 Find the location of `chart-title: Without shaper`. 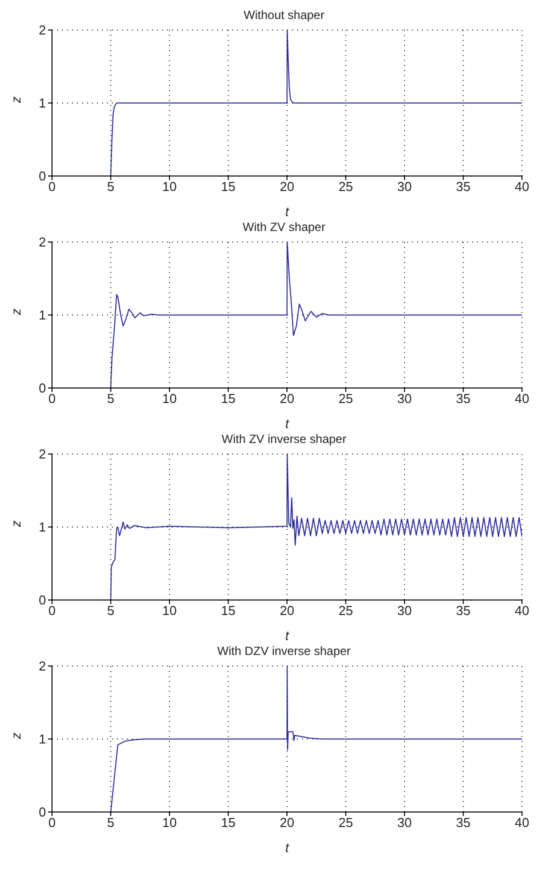

chart-title: Without shaper is located at coordinates (284, 16).